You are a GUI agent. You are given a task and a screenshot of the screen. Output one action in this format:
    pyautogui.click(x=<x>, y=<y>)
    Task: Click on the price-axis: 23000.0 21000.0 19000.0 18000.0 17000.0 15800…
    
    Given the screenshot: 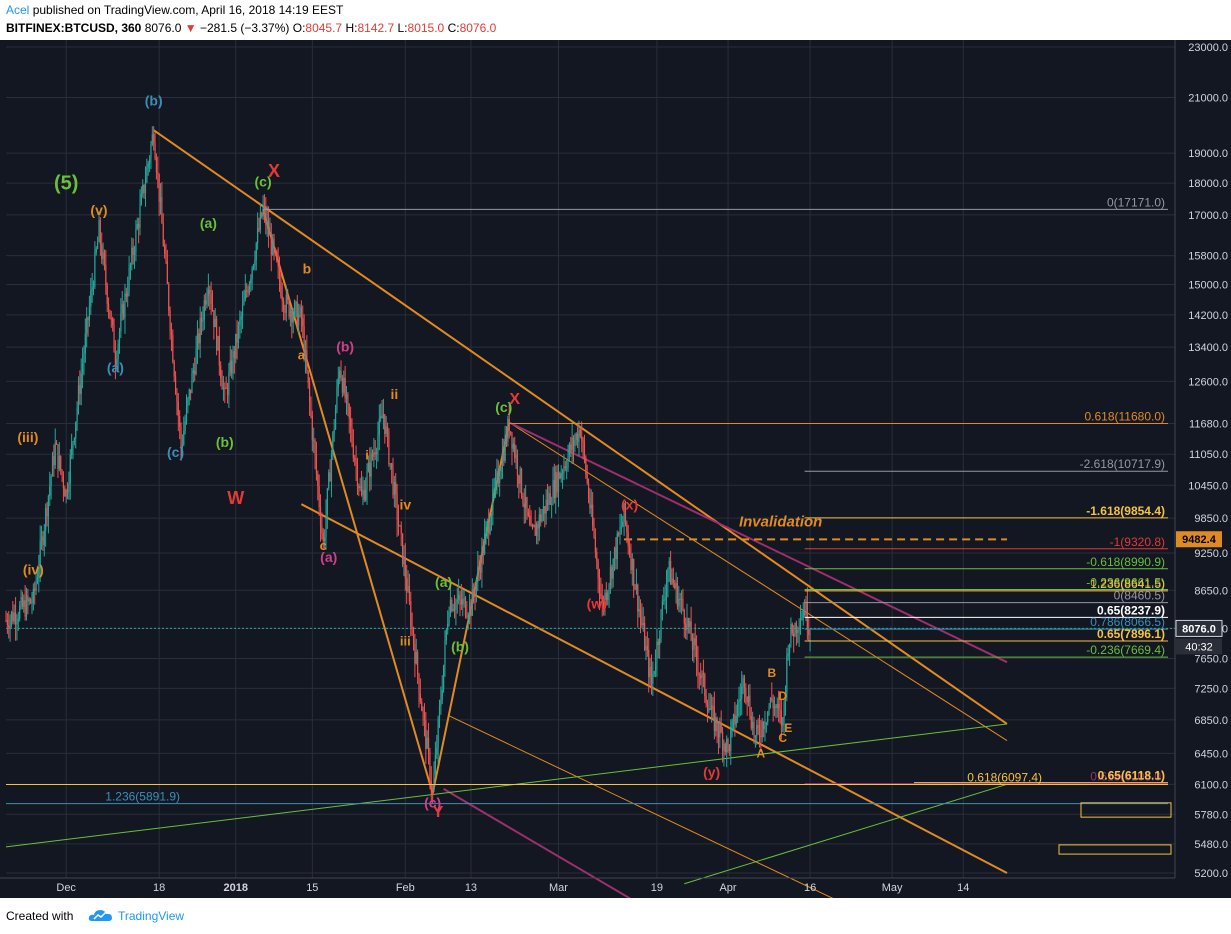 What is the action you would take?
    pyautogui.click(x=1202, y=469)
    